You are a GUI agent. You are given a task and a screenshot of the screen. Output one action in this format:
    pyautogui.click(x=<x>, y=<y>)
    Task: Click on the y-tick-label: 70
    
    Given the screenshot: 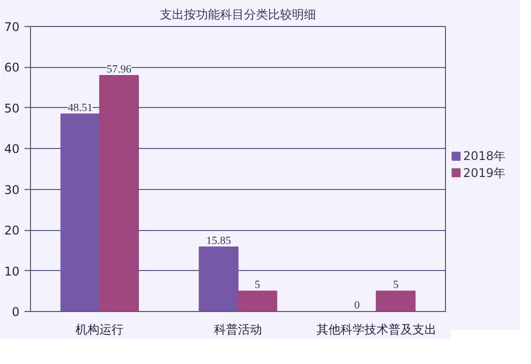 What is the action you would take?
    pyautogui.click(x=12, y=27)
    